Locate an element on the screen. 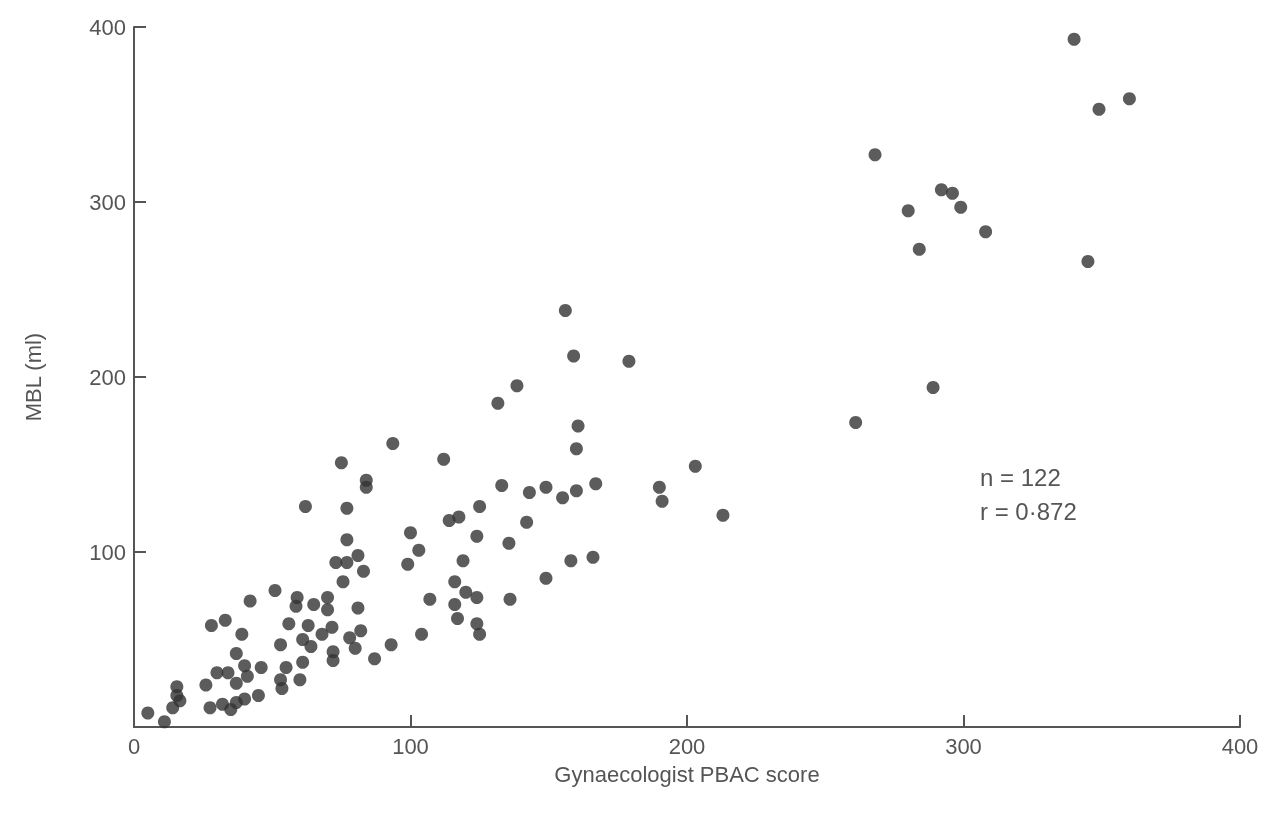  y-axis-title: MBL (ml) is located at coordinates (33, 377).